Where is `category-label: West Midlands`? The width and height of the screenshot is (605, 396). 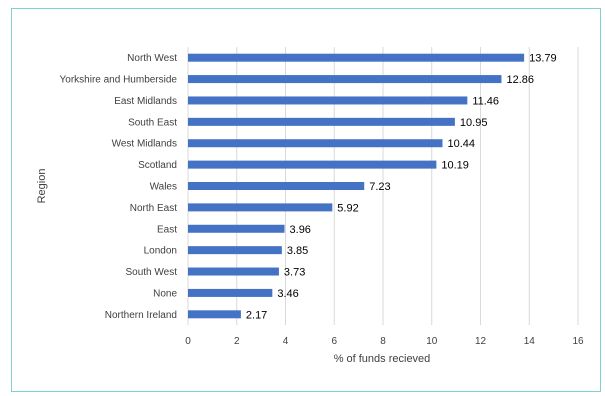
category-label: West Midlands is located at coordinates (144, 144).